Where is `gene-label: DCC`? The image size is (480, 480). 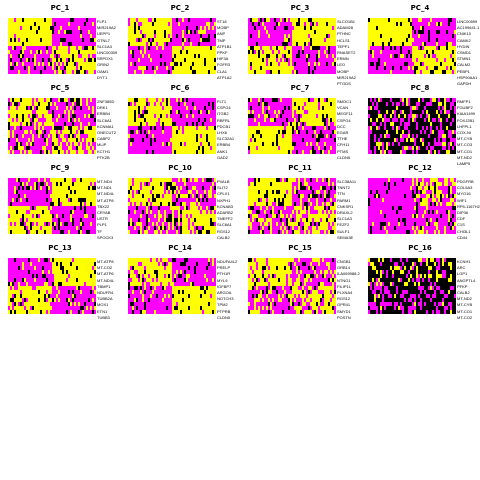
gene-label: DCC is located at coordinates (341, 126).